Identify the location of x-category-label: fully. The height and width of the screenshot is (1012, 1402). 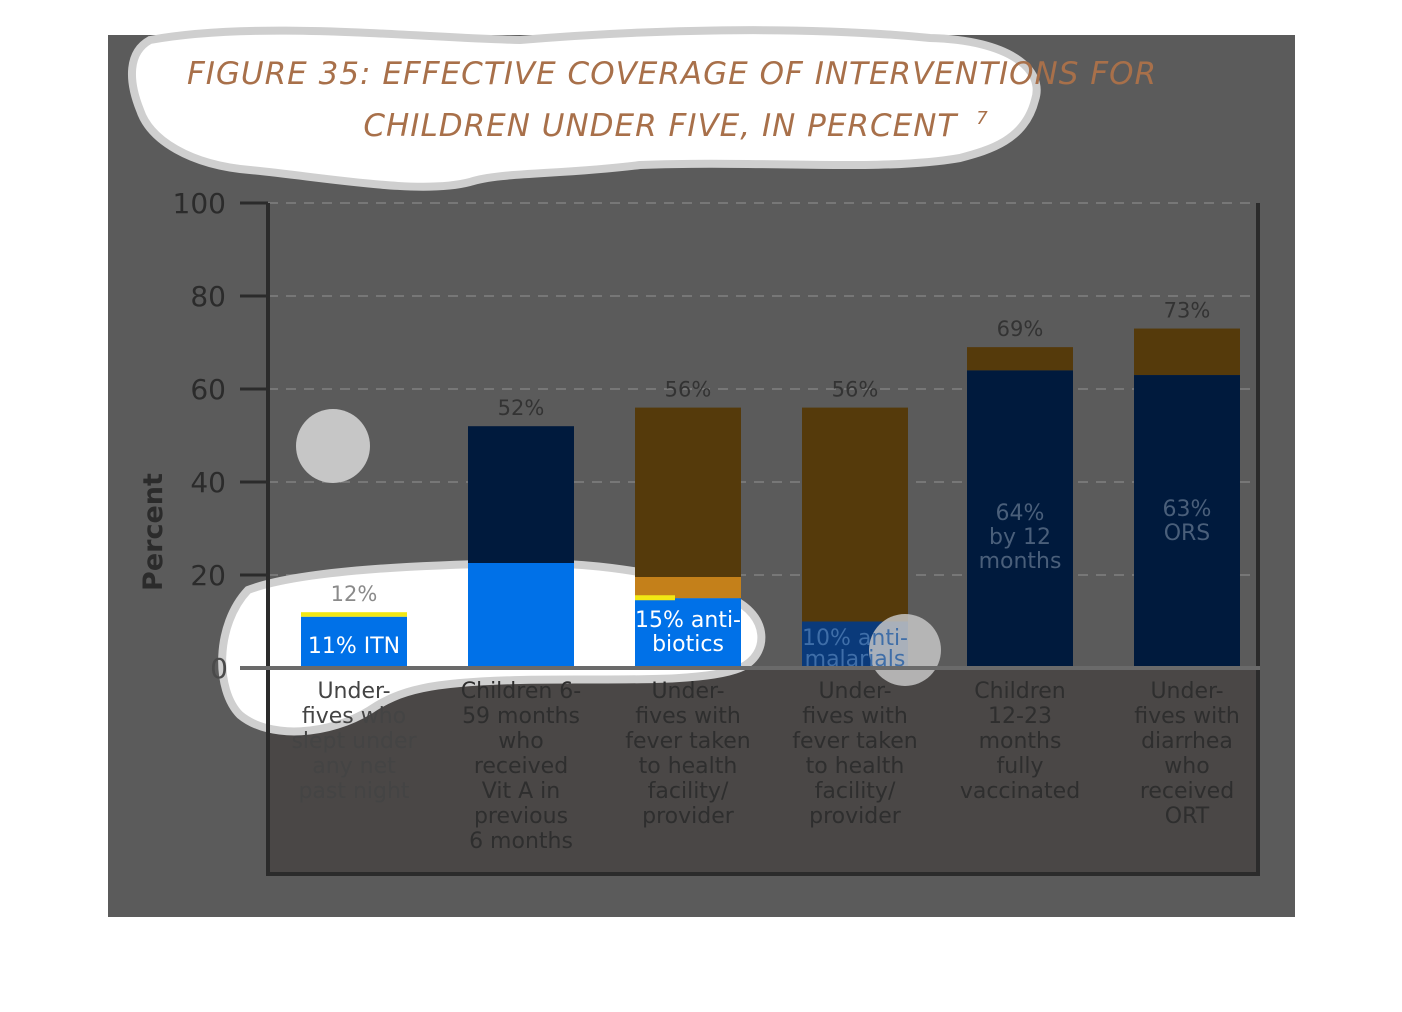
(1020, 766).